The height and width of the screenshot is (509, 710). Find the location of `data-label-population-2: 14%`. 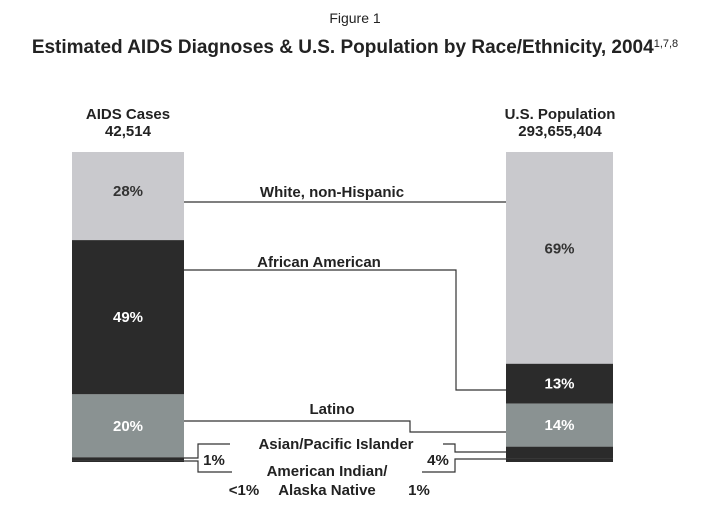

data-label-population-2: 14% is located at coordinates (559, 425).